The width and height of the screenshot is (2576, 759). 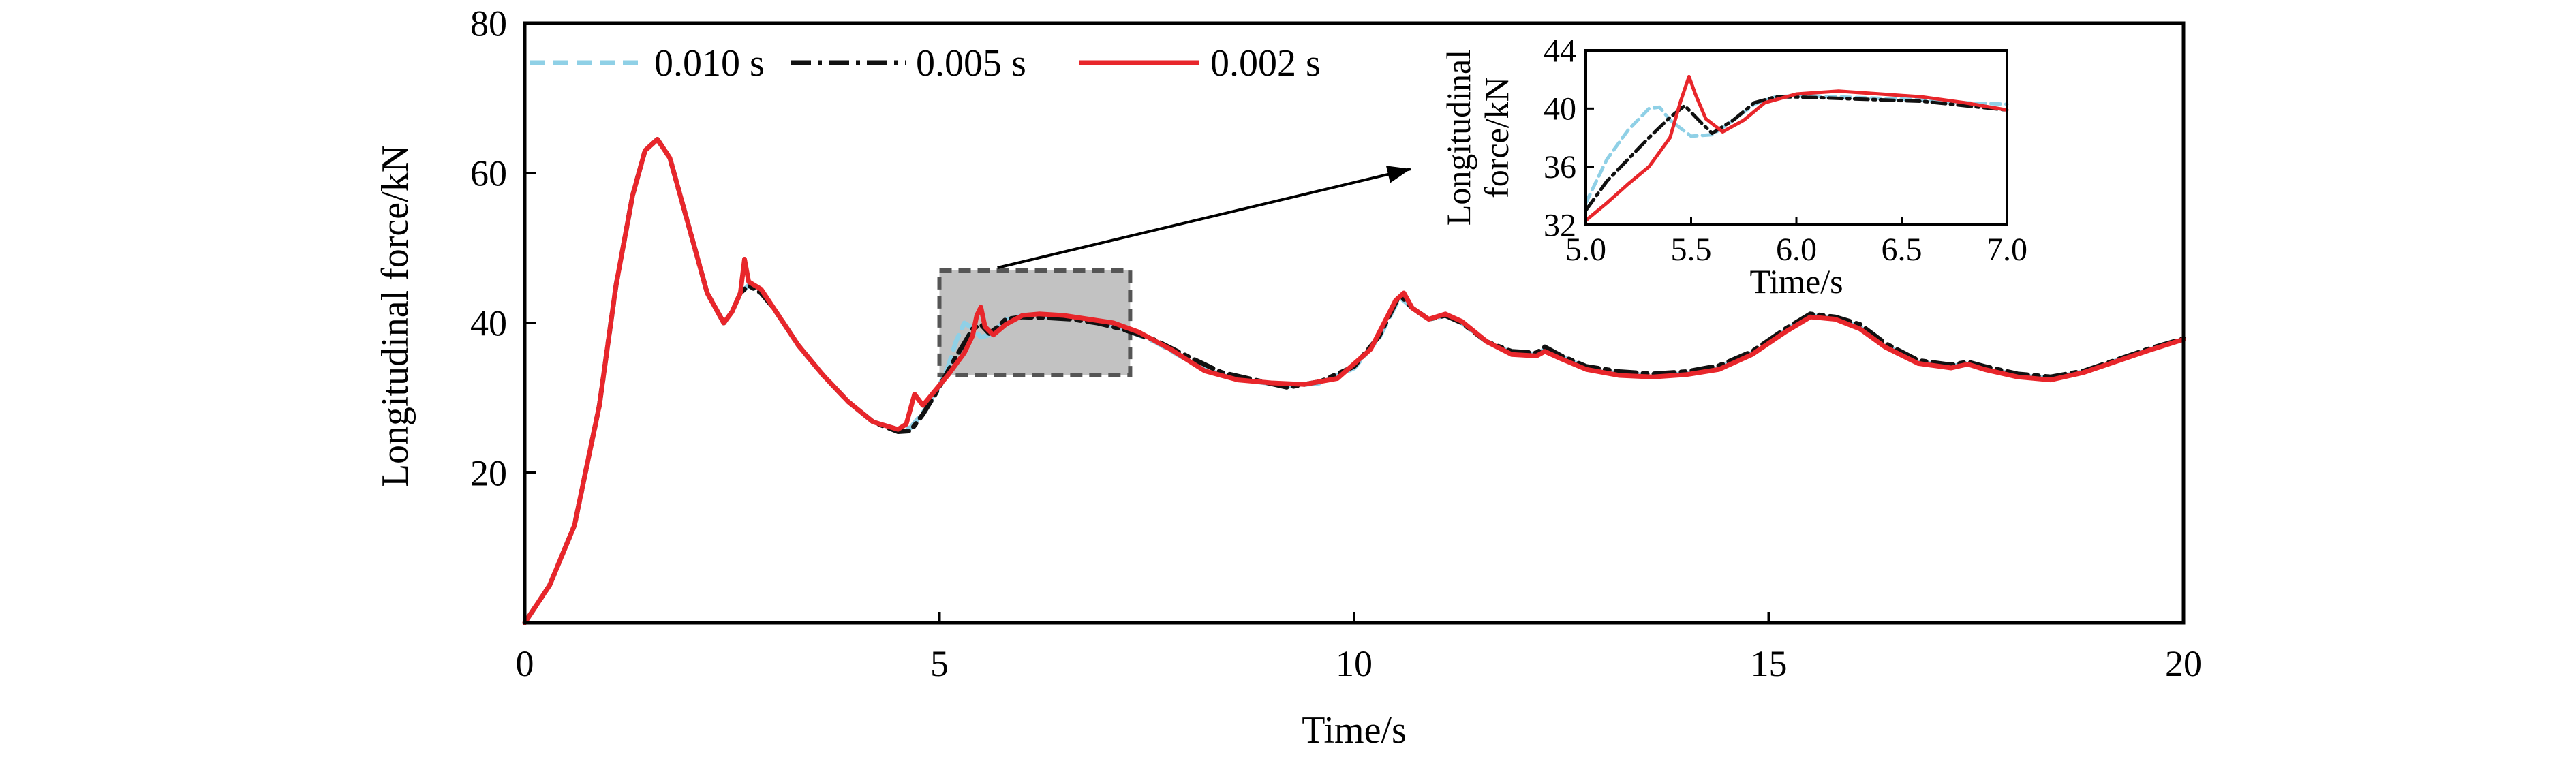 What do you see at coordinates (1354, 730) in the screenshot?
I see `x-axis-label: Time/s` at bounding box center [1354, 730].